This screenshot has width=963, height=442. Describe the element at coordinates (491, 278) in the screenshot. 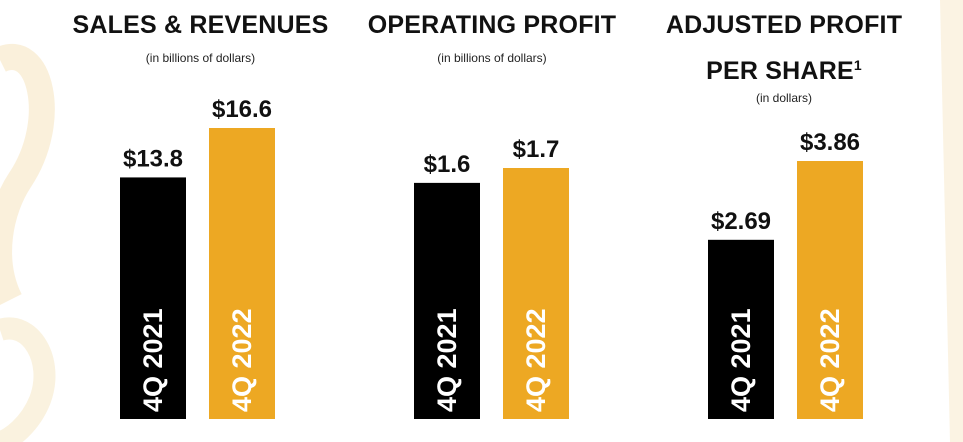

I see `operating-profit-chart: $1.6 4Q 2021 $1.7 4Q 2022` at that location.